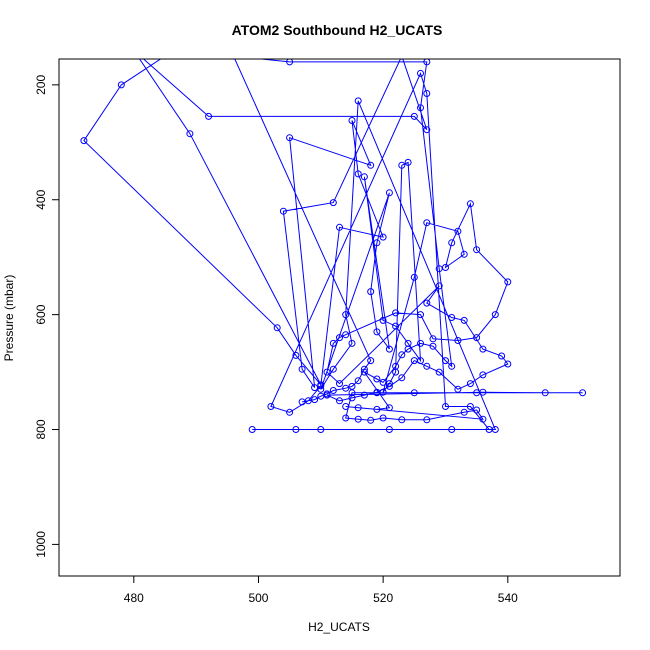 The width and height of the screenshot is (650, 650). Describe the element at coordinates (41, 429) in the screenshot. I see `y-tick-label: 800` at that location.